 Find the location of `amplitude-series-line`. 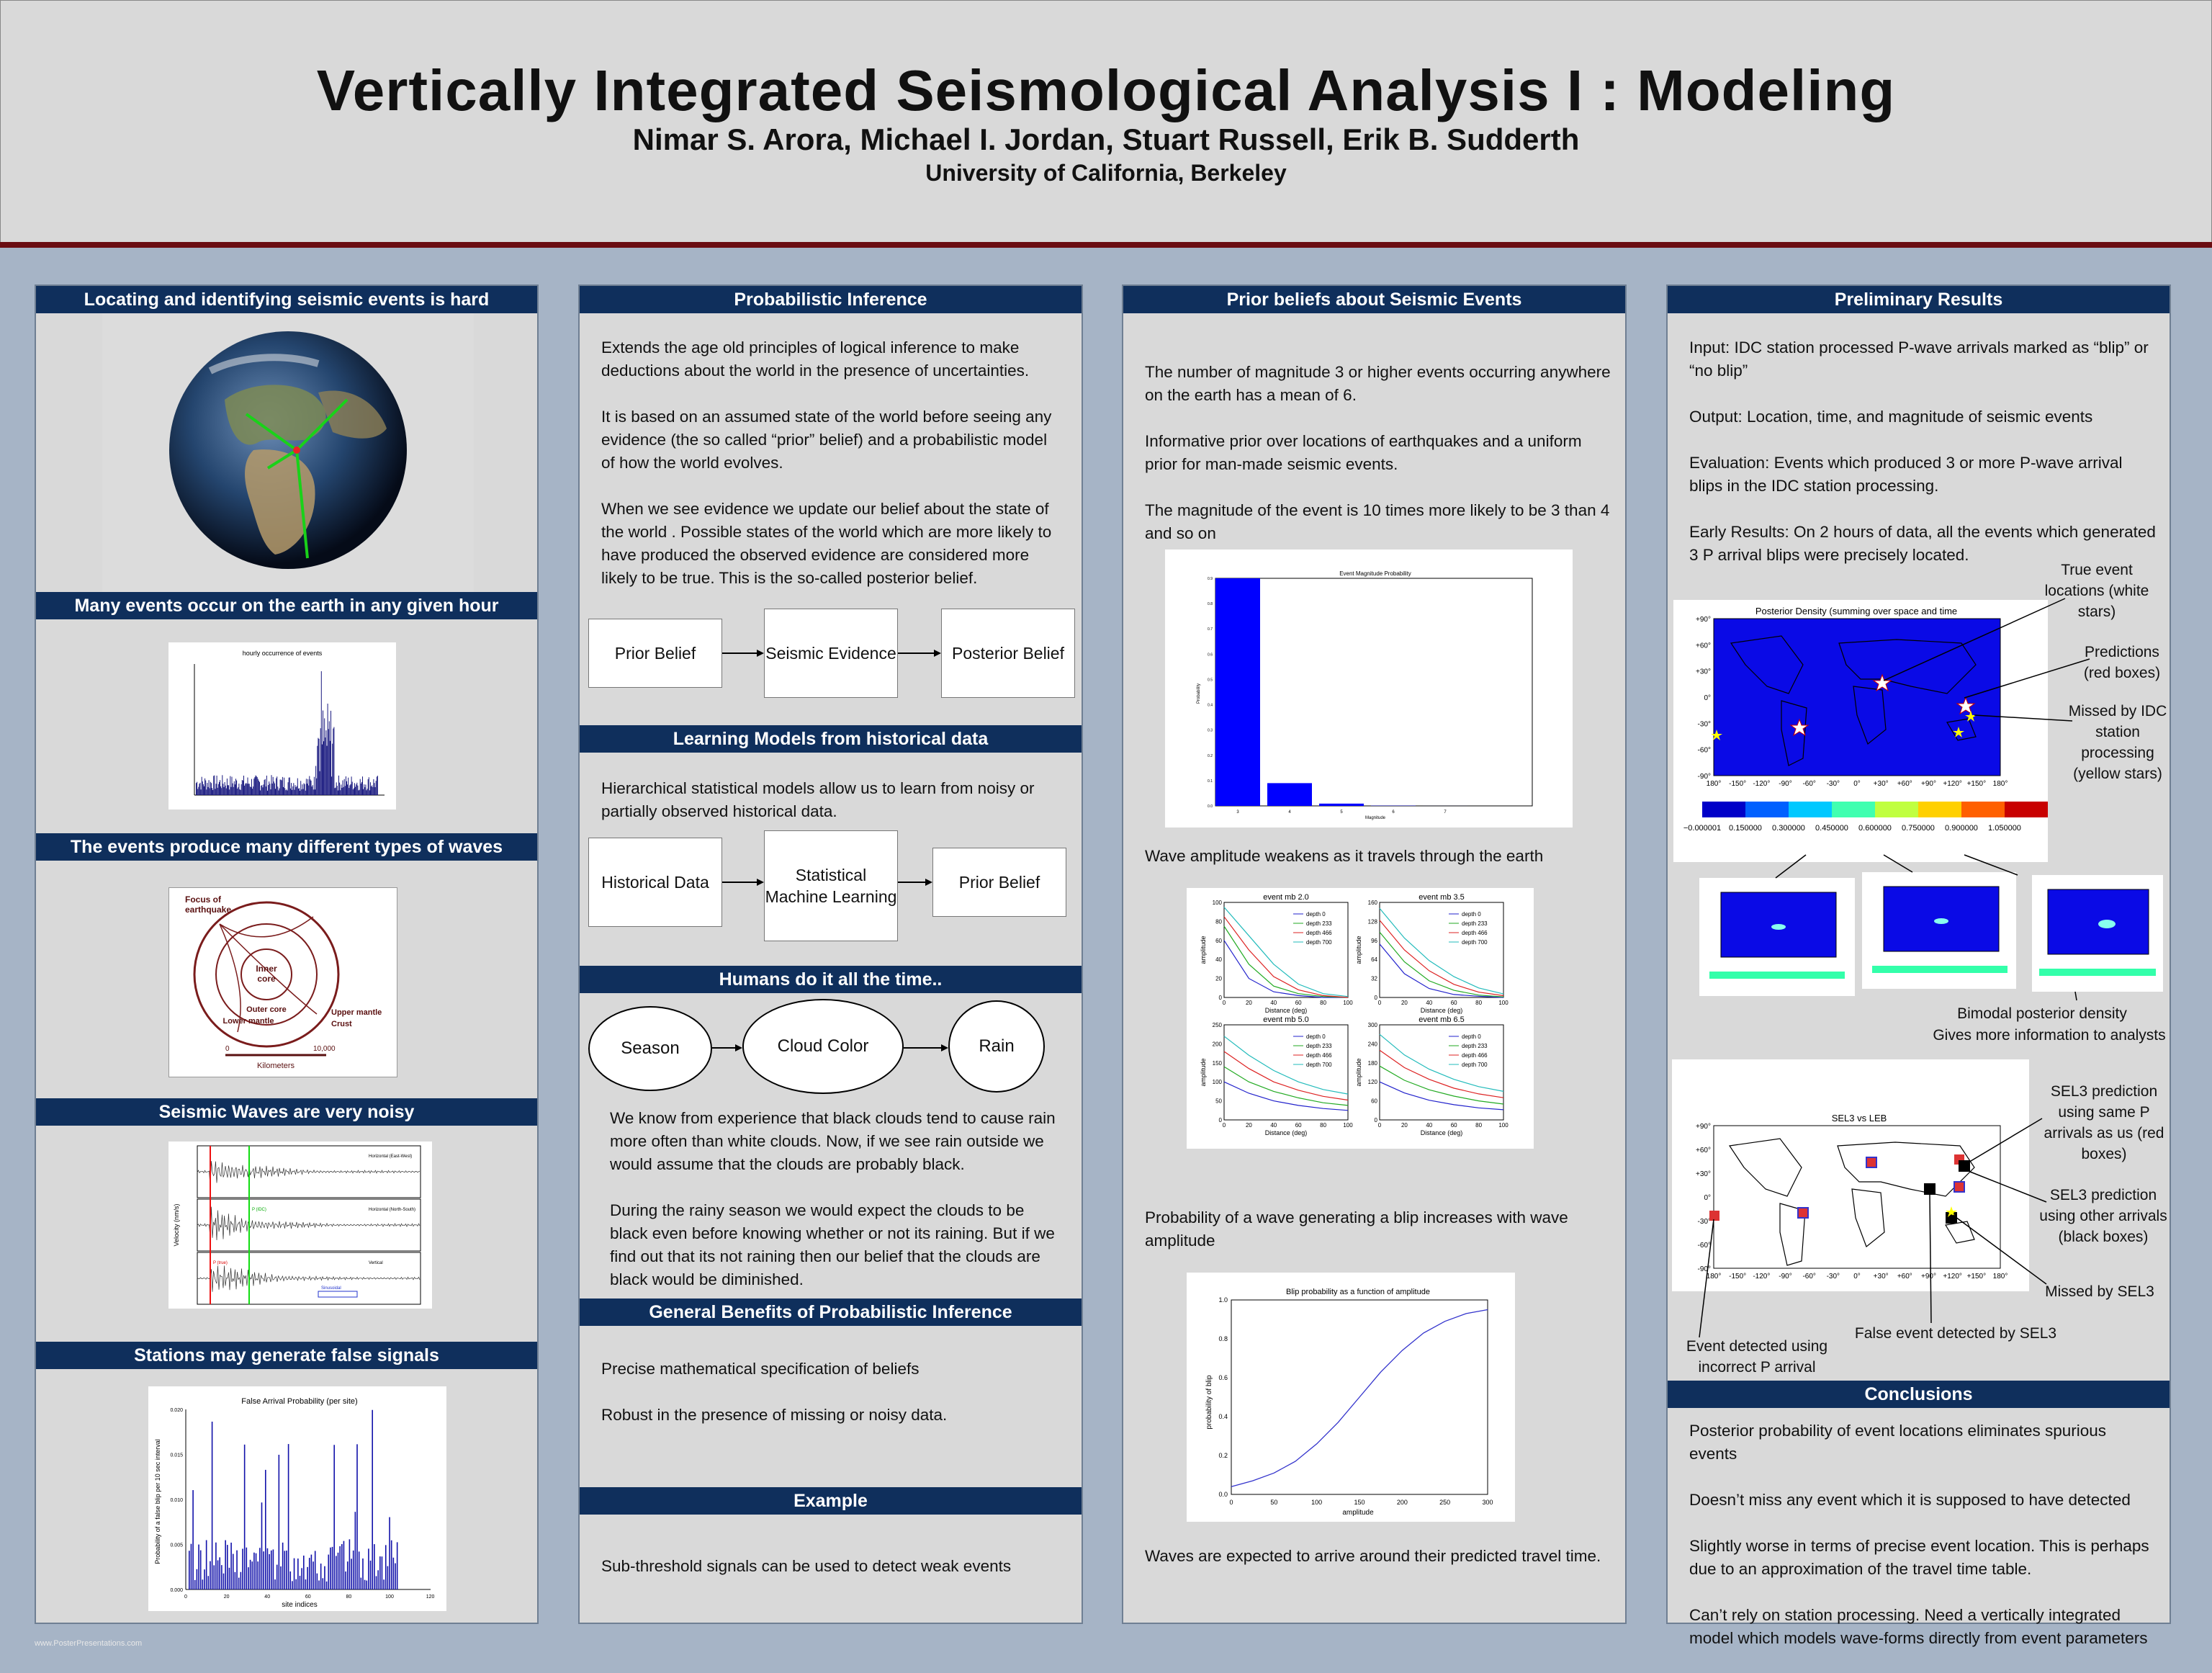

amplitude-series-line is located at coordinates (1442, 1096).